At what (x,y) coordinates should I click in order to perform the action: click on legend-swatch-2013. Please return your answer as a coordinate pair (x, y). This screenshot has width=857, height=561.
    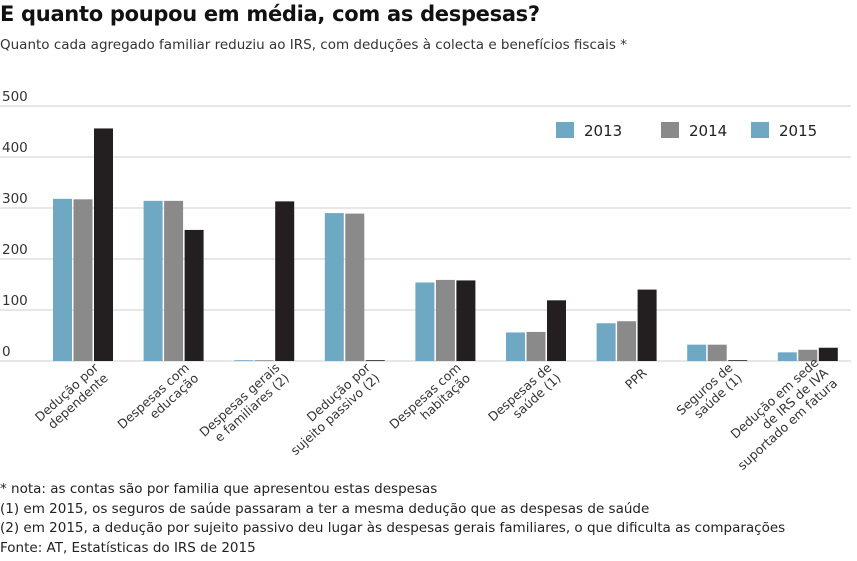
    Looking at the image, I should click on (565, 130).